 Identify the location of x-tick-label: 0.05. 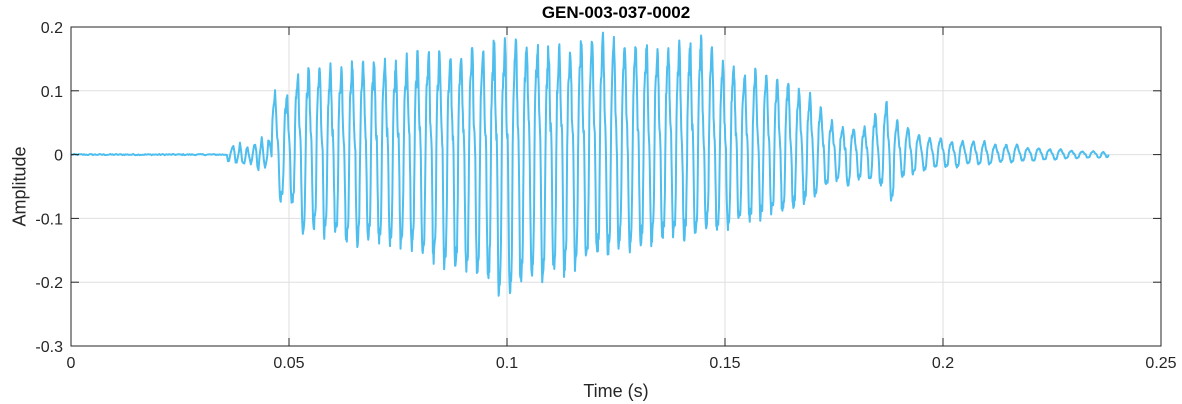
(288, 363).